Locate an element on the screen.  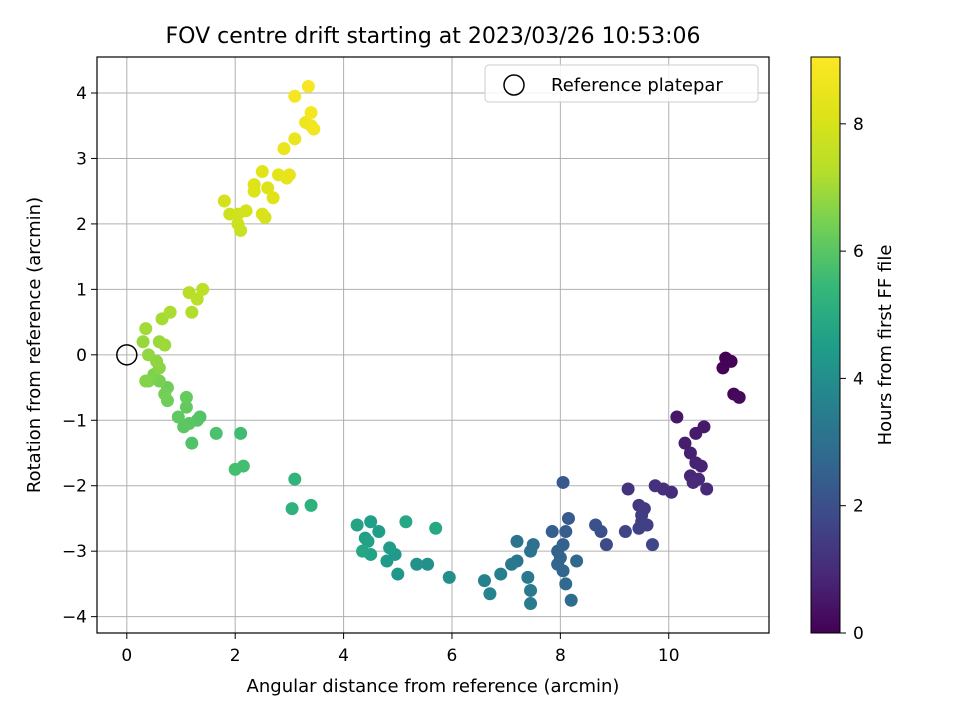
legend-box is located at coordinates (621, 83).